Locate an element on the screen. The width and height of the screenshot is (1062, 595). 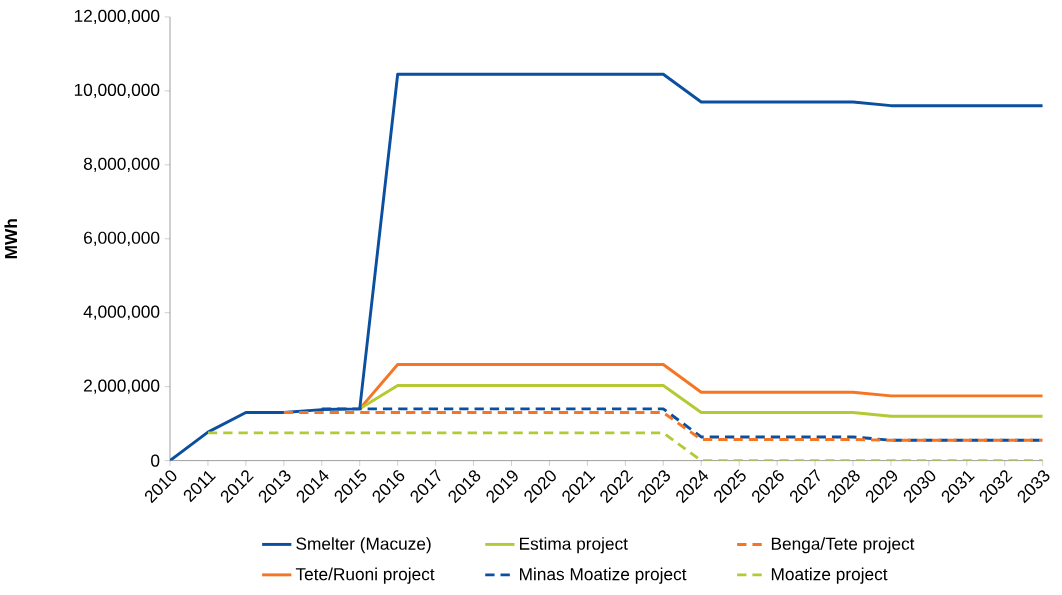
y-tick-label: 4,000,000 is located at coordinates (121, 312).